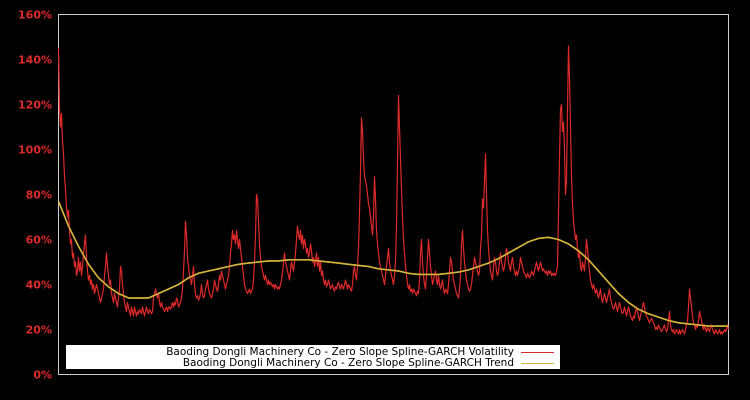  Describe the element at coordinates (39, 195) in the screenshot. I see `y-tick-label: 80%` at that location.